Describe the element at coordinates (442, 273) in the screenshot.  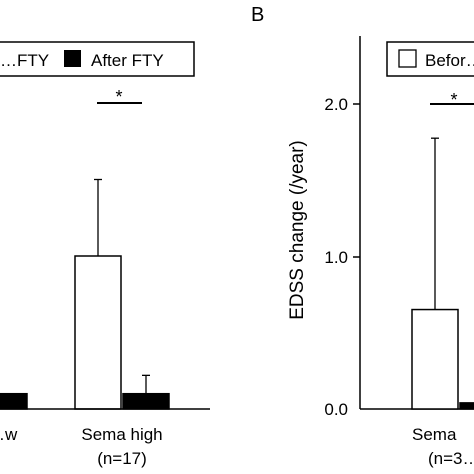
I see `bars-b` at that location.